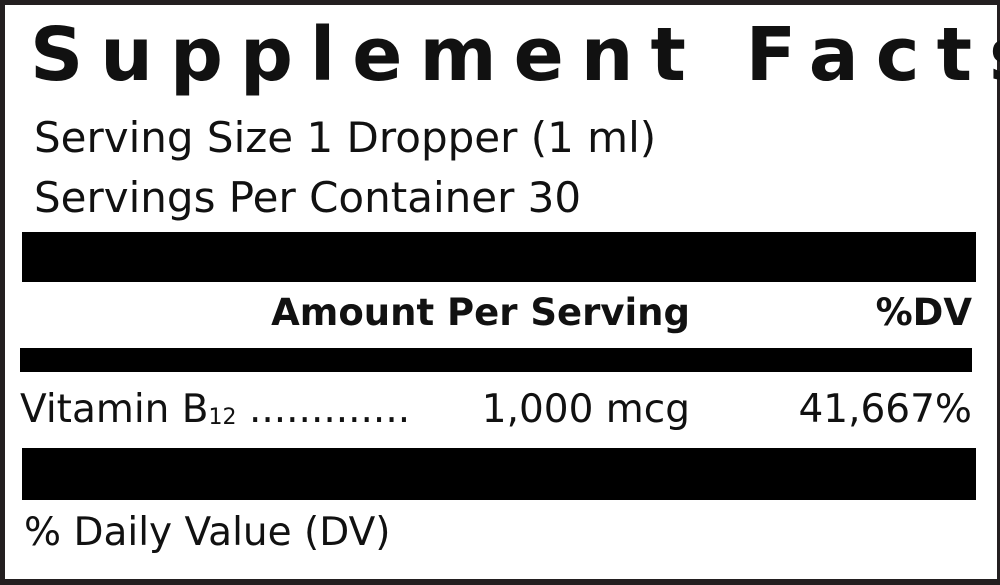  Describe the element at coordinates (308, 197) in the screenshot. I see `servings-per-container: Servings Per Container 30` at that location.